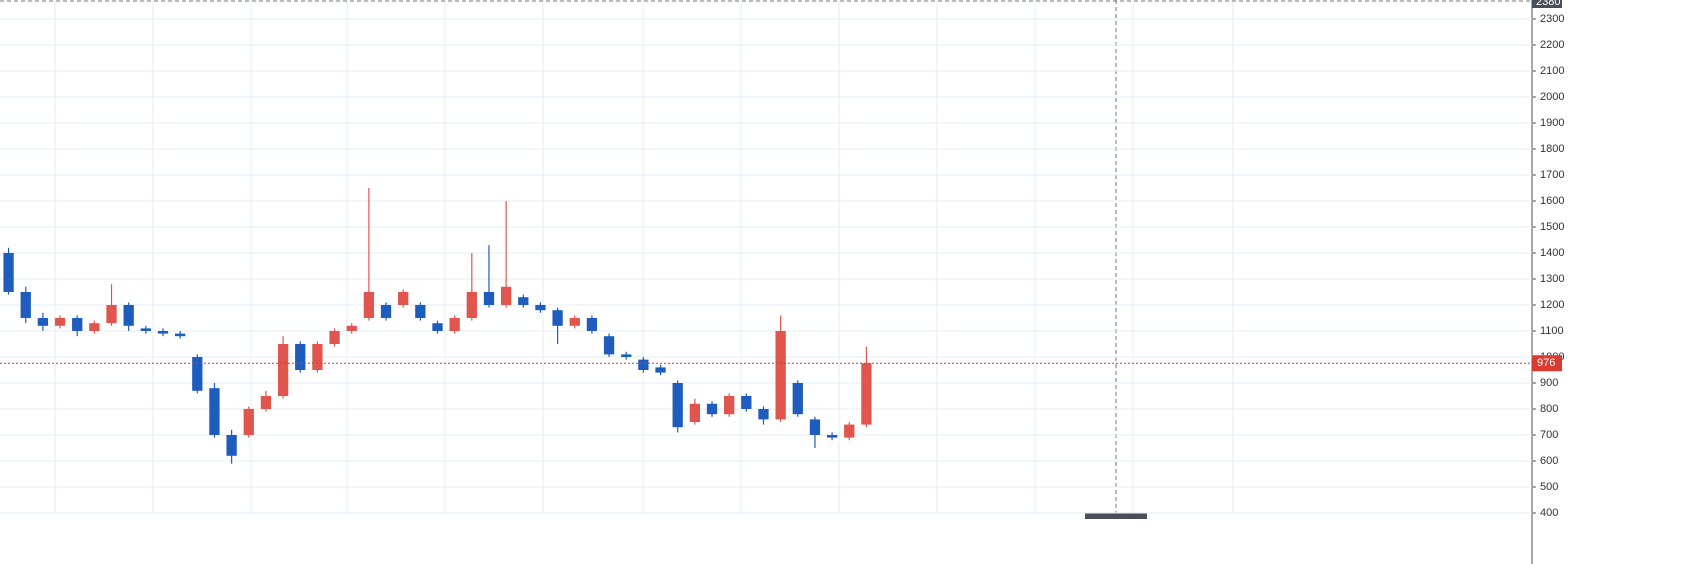  What do you see at coordinates (1552, 253) in the screenshot?
I see `y-tick-label: 1400` at bounding box center [1552, 253].